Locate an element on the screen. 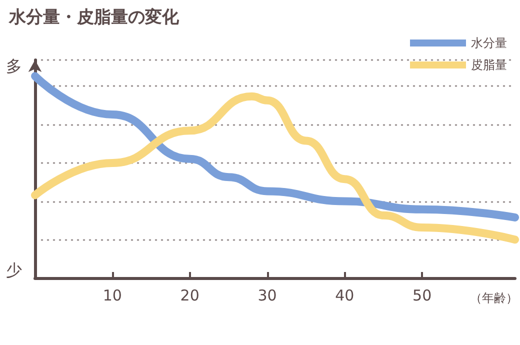 The image size is (520, 345). x-tick-label: 30 is located at coordinates (267, 295).